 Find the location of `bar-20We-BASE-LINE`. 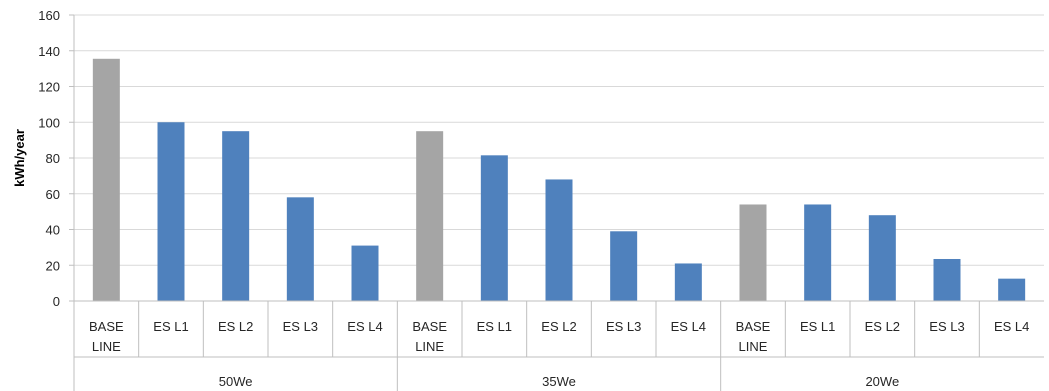

bar-20We-BASE-LINE is located at coordinates (753, 252).